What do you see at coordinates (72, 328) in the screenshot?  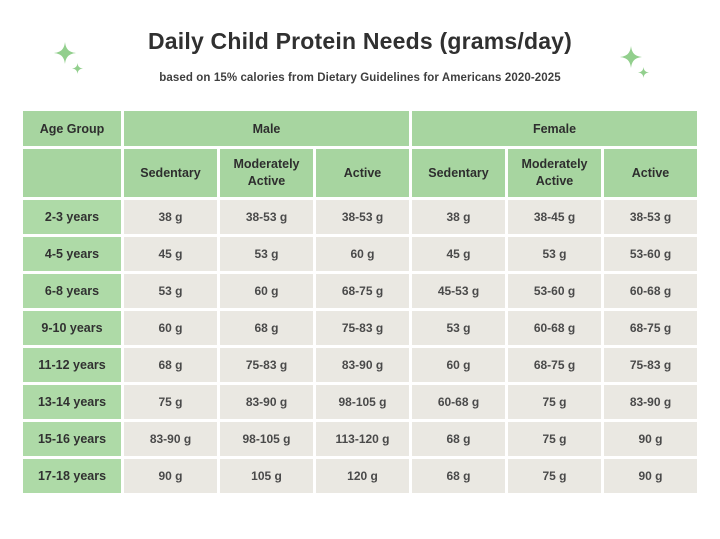 I see `age-group-cell: 9-10 years` at bounding box center [72, 328].